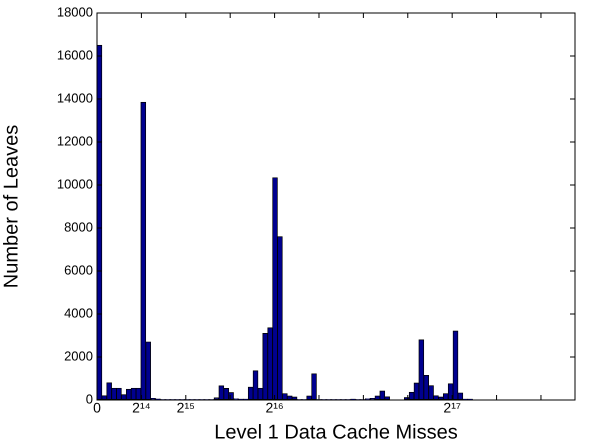  Describe the element at coordinates (274, 407) in the screenshot. I see `x-tick-label: 2¹⁶` at that location.